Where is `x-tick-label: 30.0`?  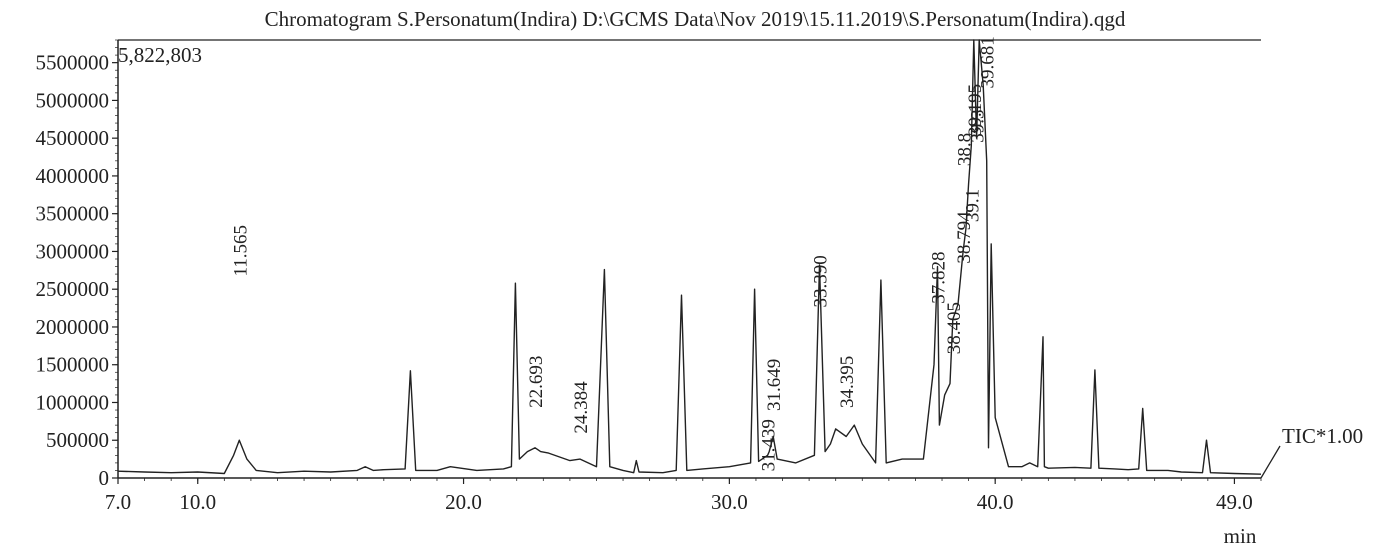
x-tick-label: 30.0 is located at coordinates (729, 502).